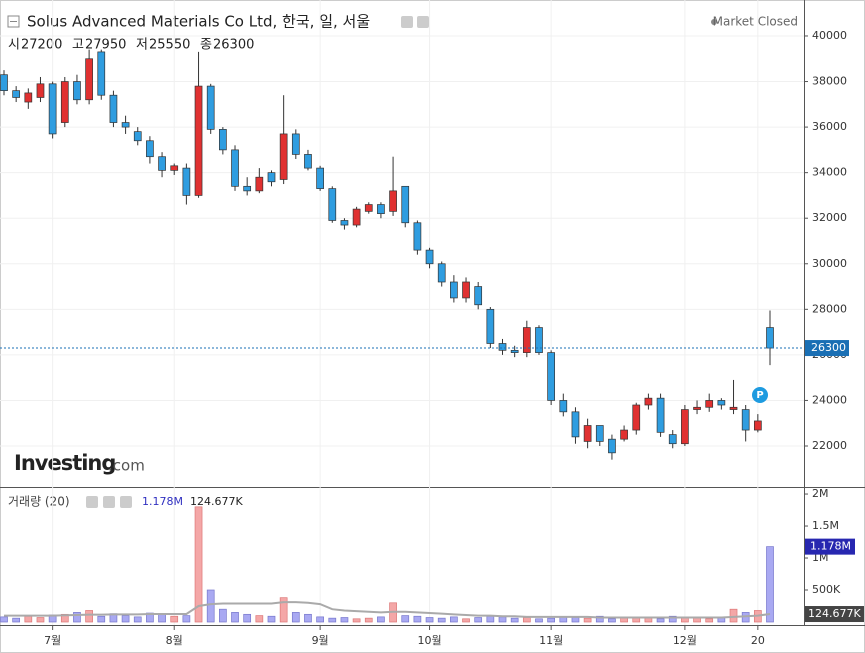 This screenshot has width=865, height=653. What do you see at coordinates (755, 22) in the screenshot?
I see `market-status: Market Closed` at bounding box center [755, 22].